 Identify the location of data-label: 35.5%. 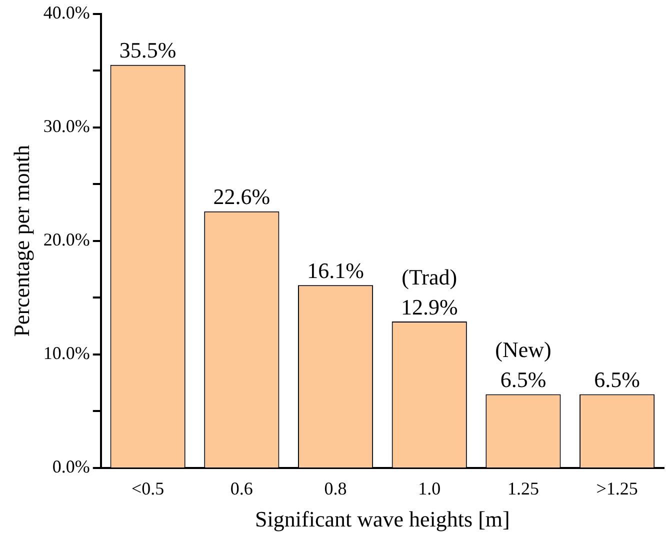
(147, 50).